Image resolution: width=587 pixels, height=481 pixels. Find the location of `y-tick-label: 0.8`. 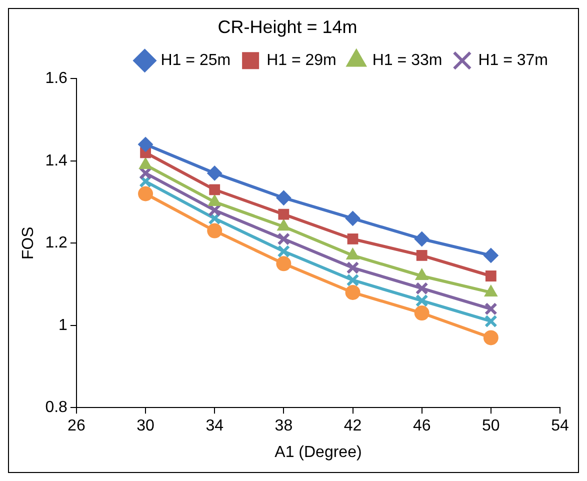

y-tick-label: 0.8 is located at coordinates (56, 407).